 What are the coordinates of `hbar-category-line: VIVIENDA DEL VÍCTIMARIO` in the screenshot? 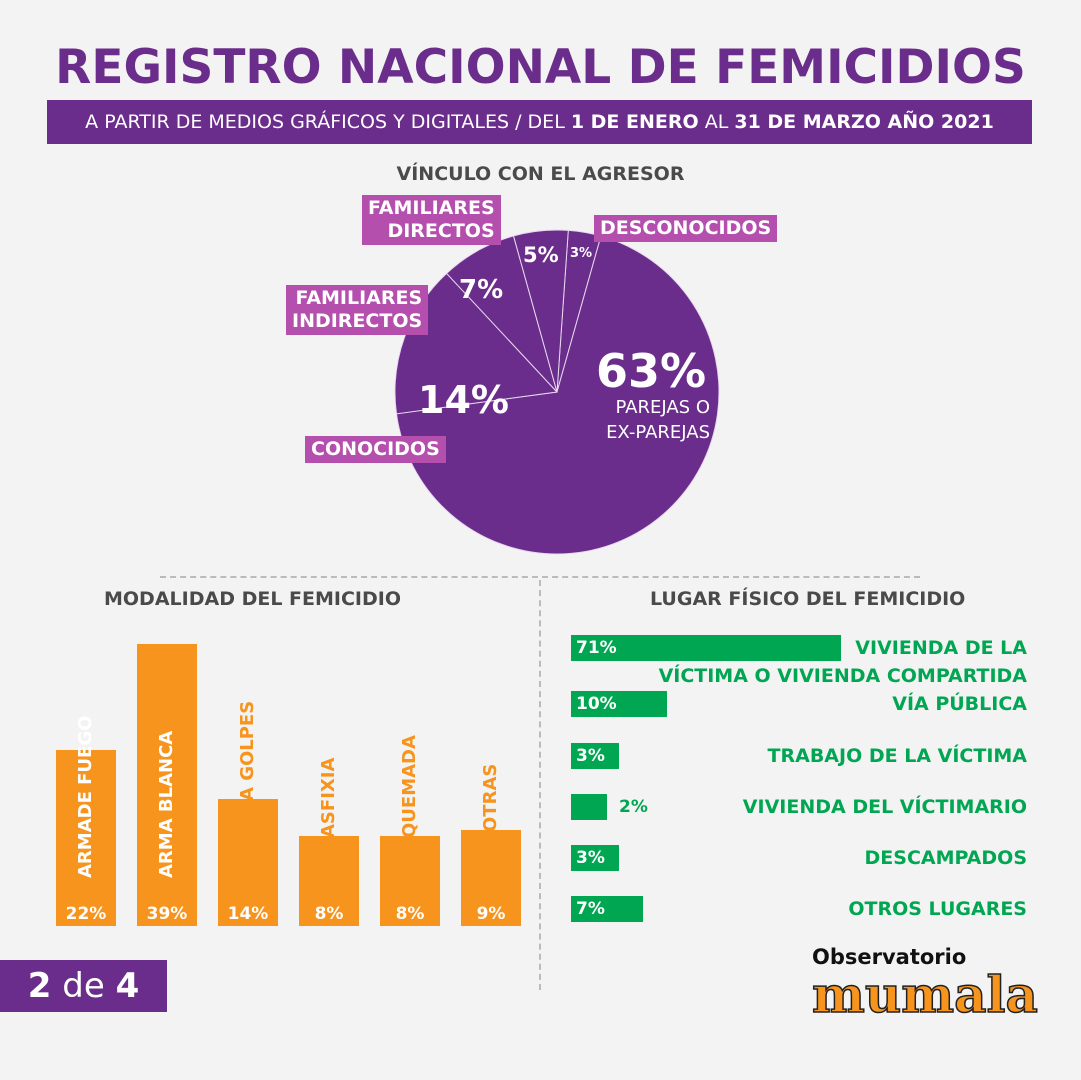 It's located at (884, 807).